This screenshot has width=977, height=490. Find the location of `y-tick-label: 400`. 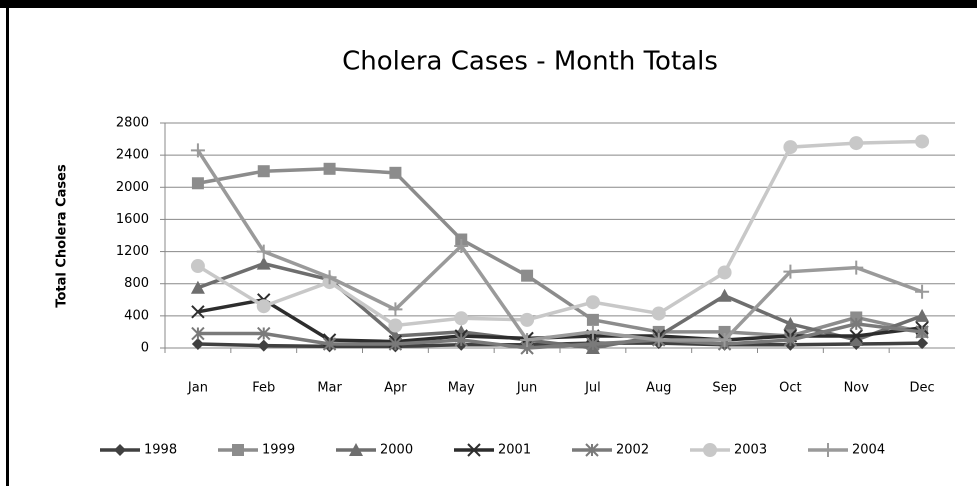

y-tick-label: 400 is located at coordinates (136, 315).